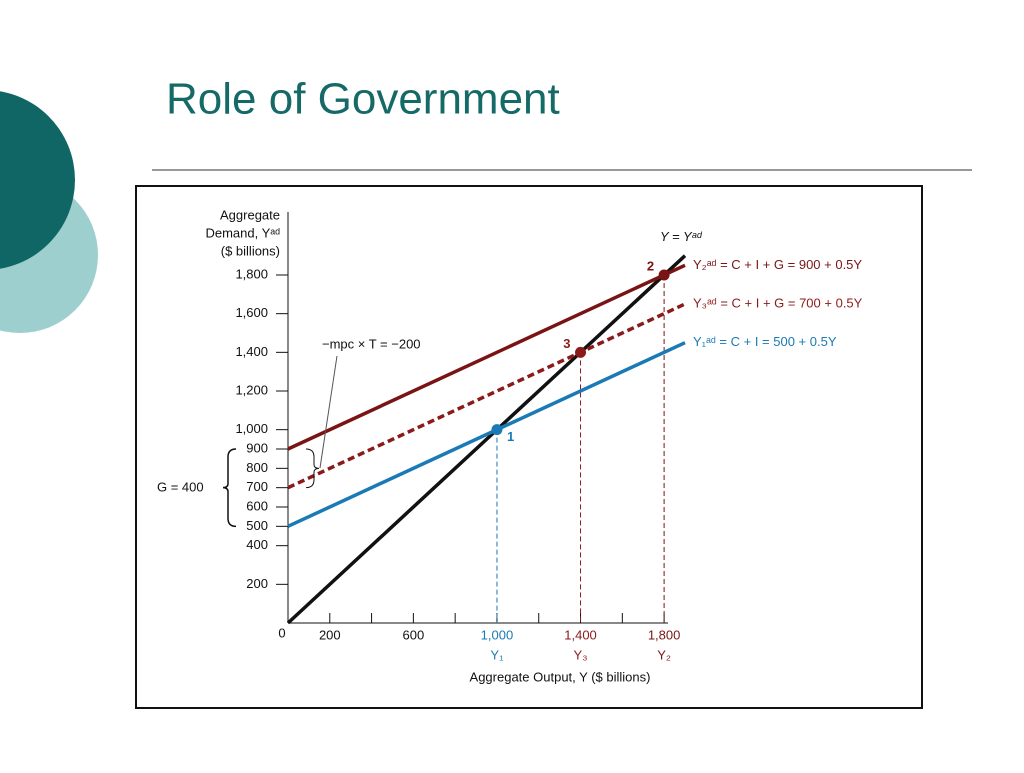  What do you see at coordinates (257, 486) in the screenshot?
I see `y-tick-label: 700` at bounding box center [257, 486].